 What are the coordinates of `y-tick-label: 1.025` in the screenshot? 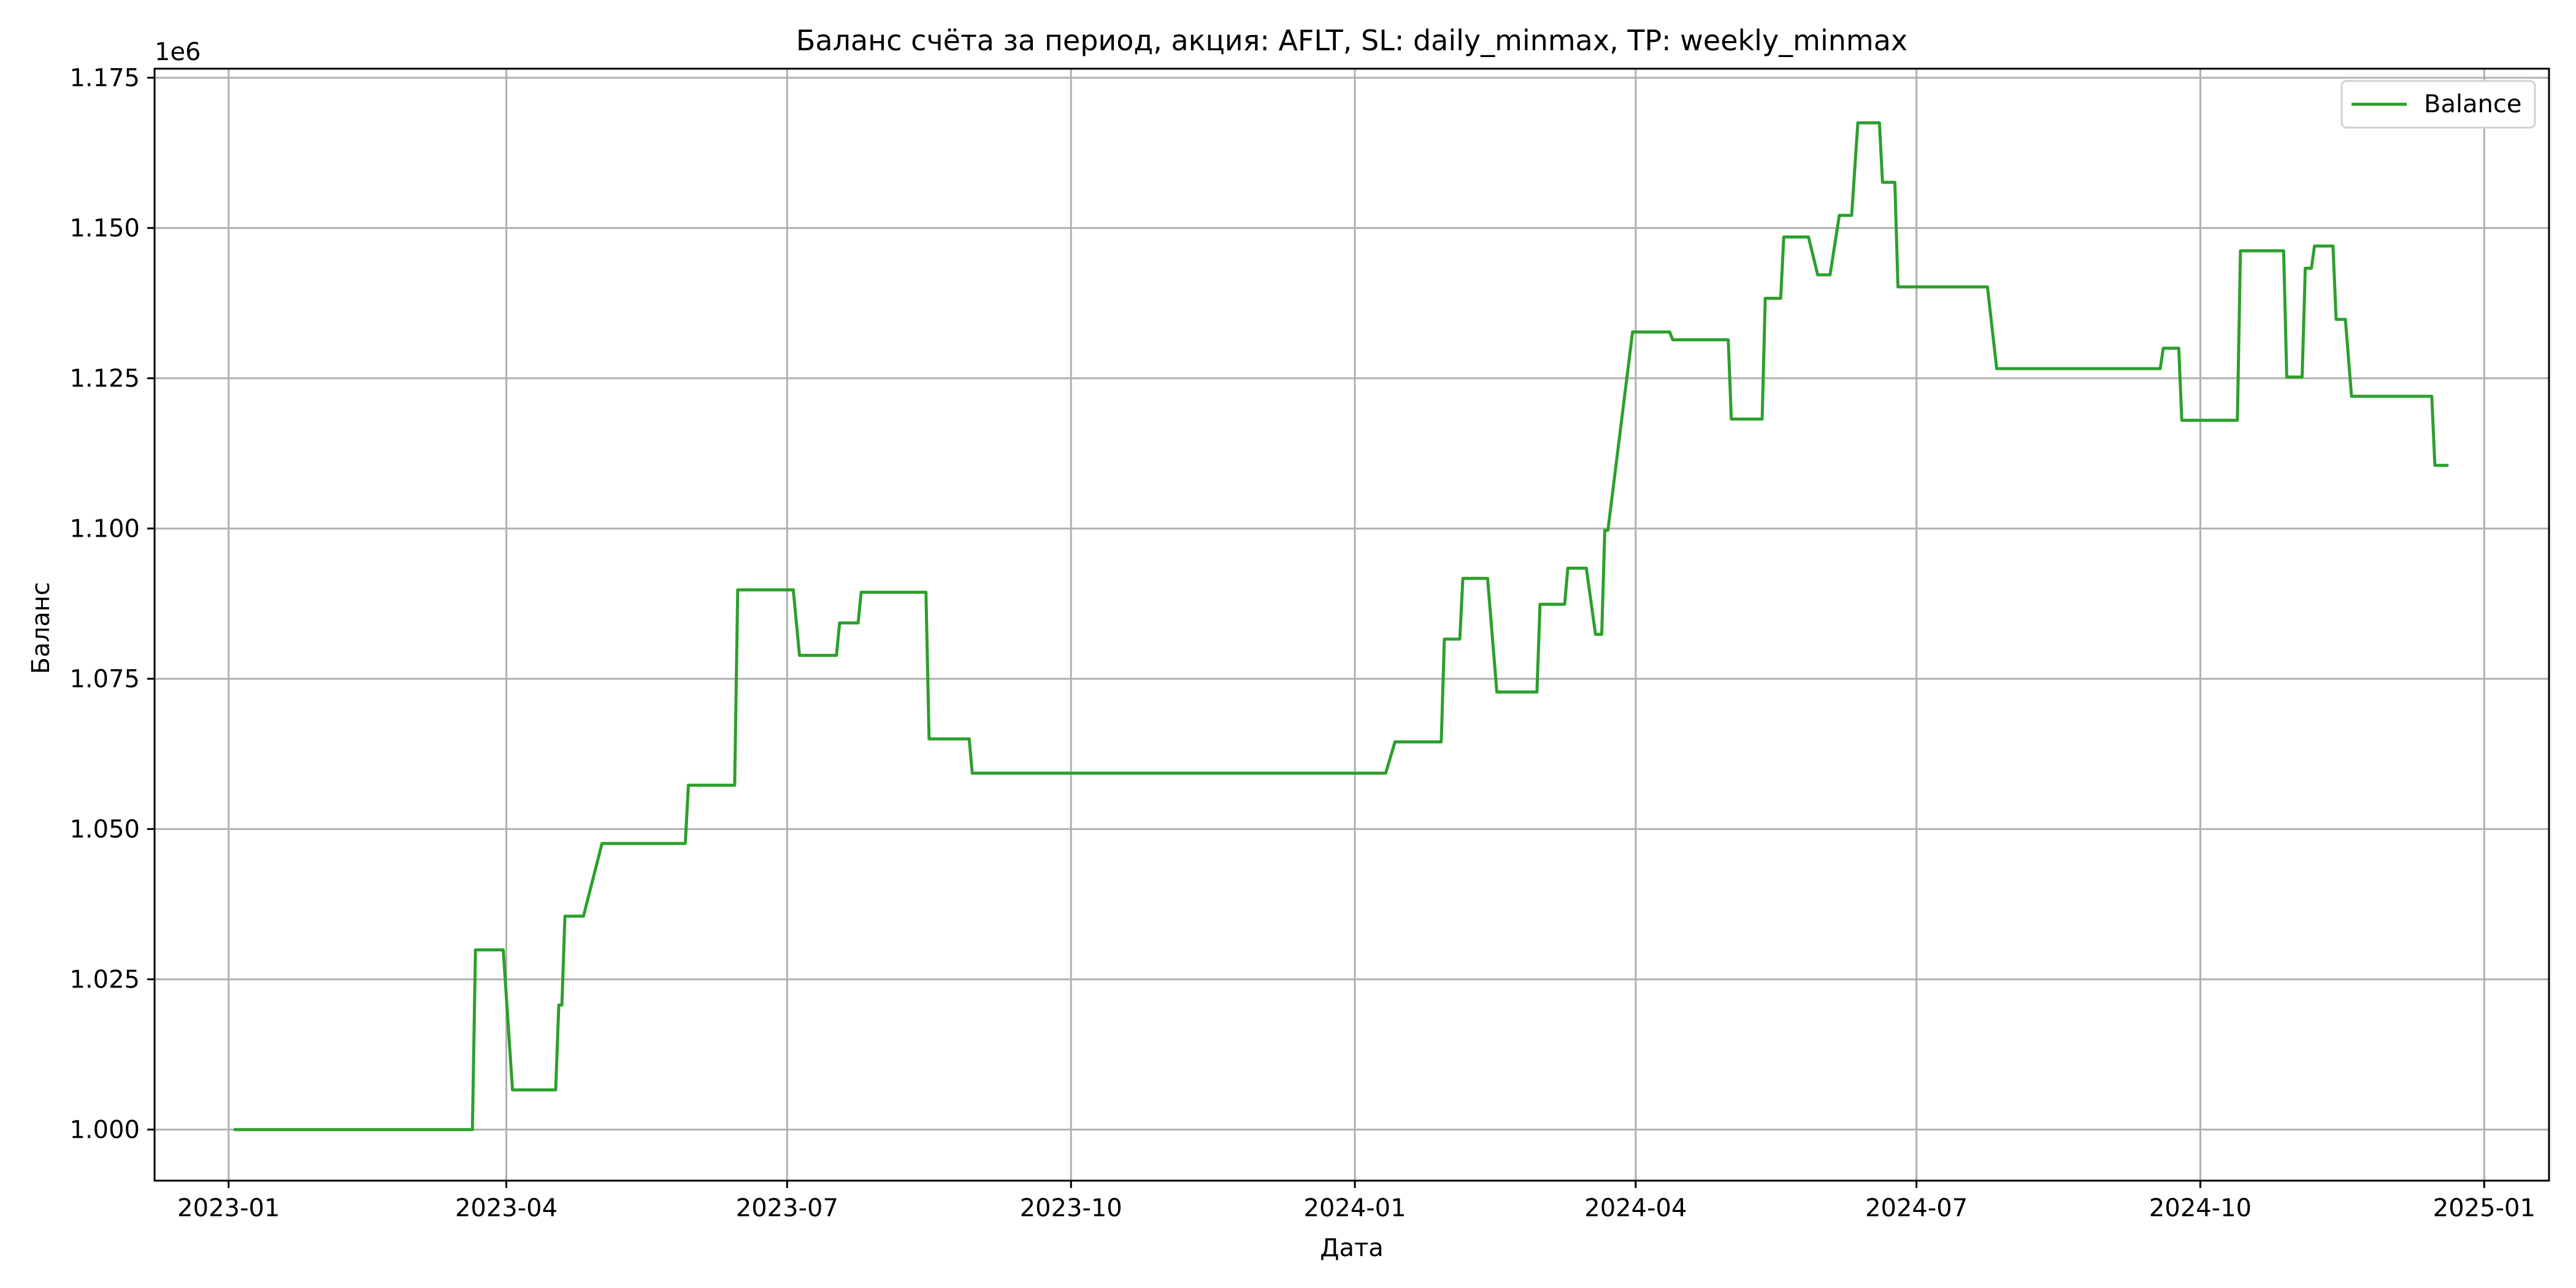 It's located at (104, 980).